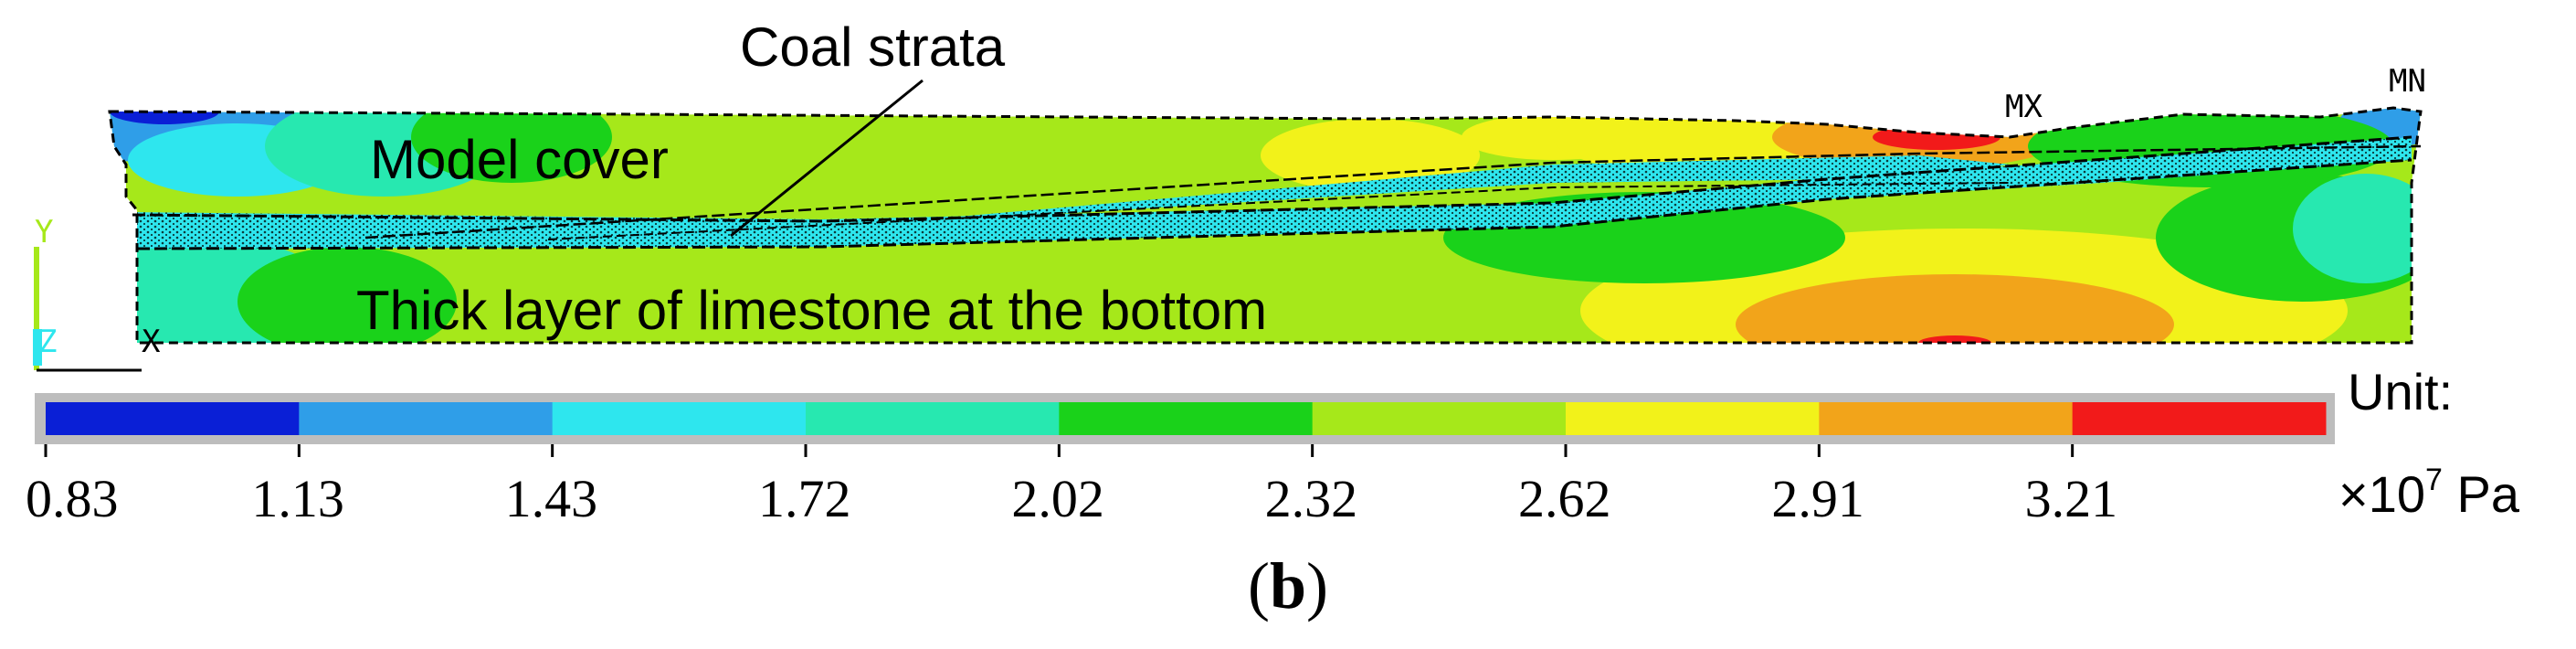  I want to click on coordinate-triad: Y Z X, so click(97, 293).